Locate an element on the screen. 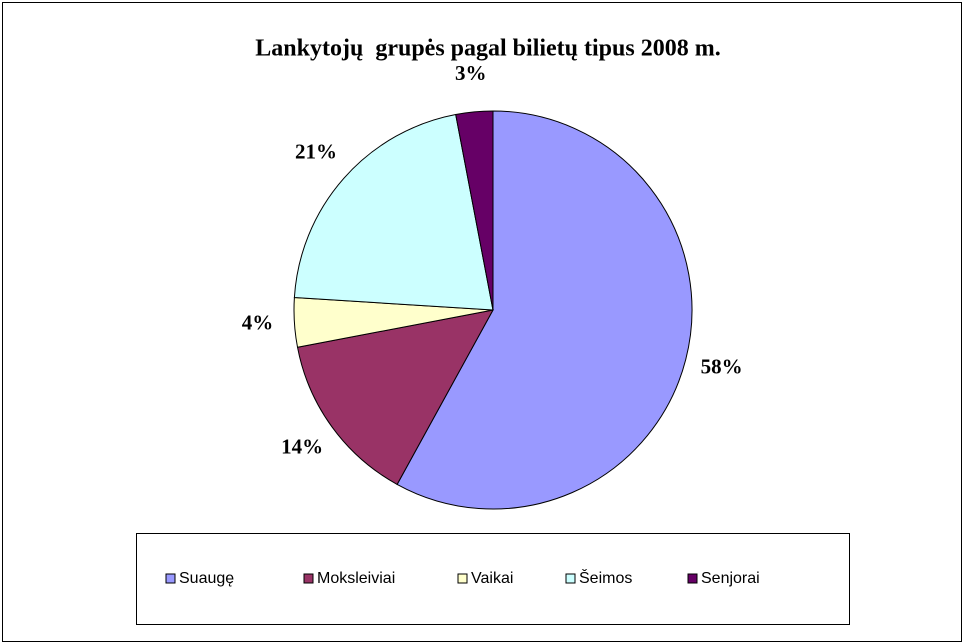 Image resolution: width=964 pixels, height=644 pixels. legend-box is located at coordinates (493, 579).